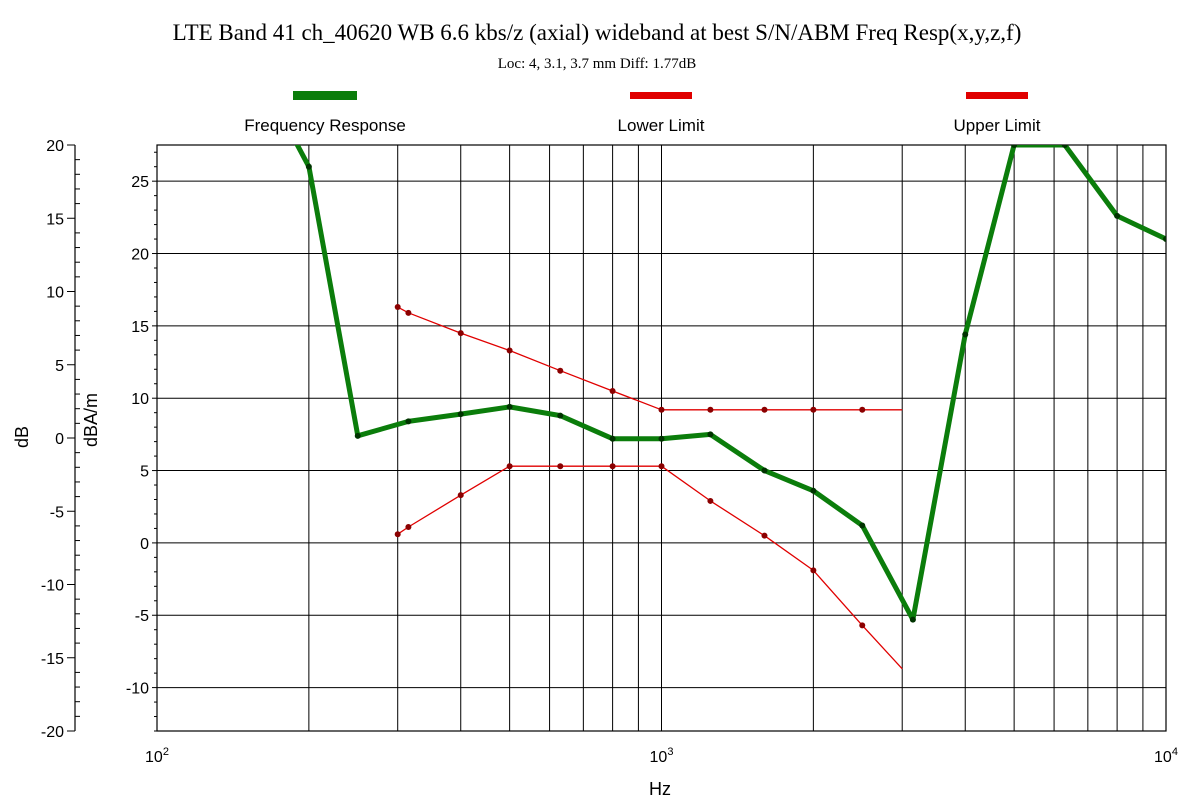  What do you see at coordinates (22, 437) in the screenshot?
I see `left-axis-label: dB` at bounding box center [22, 437].